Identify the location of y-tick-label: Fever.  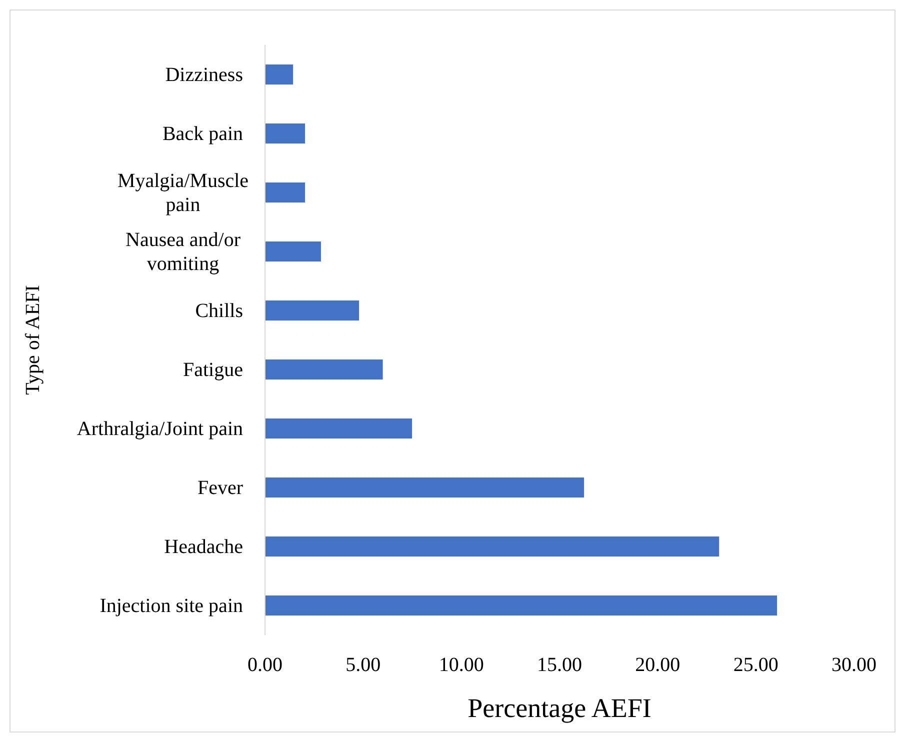
(220, 487).